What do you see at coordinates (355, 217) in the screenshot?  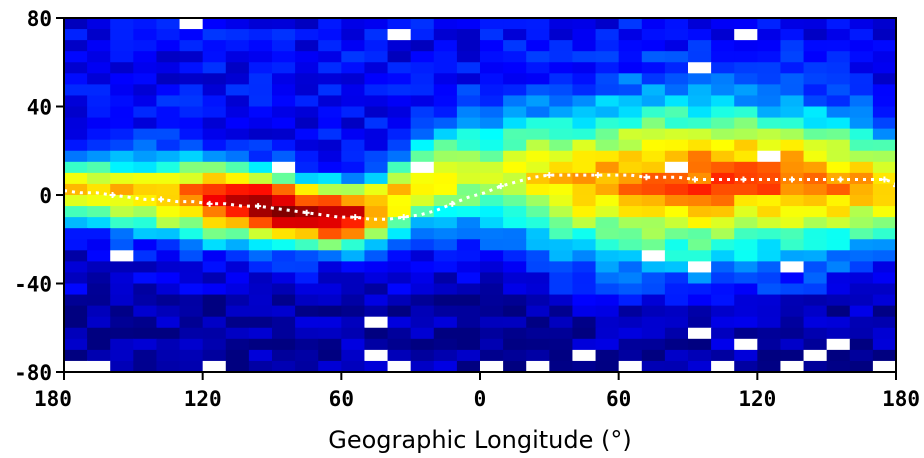 I see `magnetic-equator-marker` at bounding box center [355, 217].